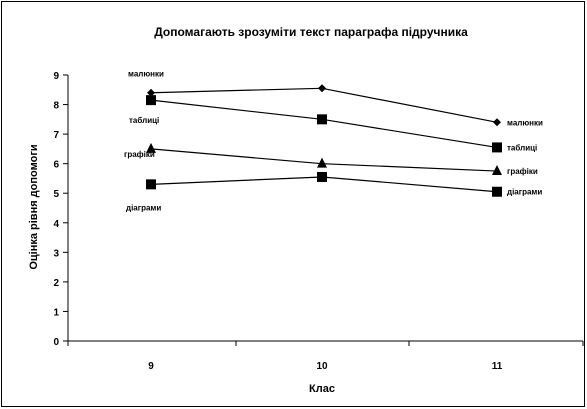  Describe the element at coordinates (497, 366) in the screenshot. I see `x-tick-label: 11` at that location.